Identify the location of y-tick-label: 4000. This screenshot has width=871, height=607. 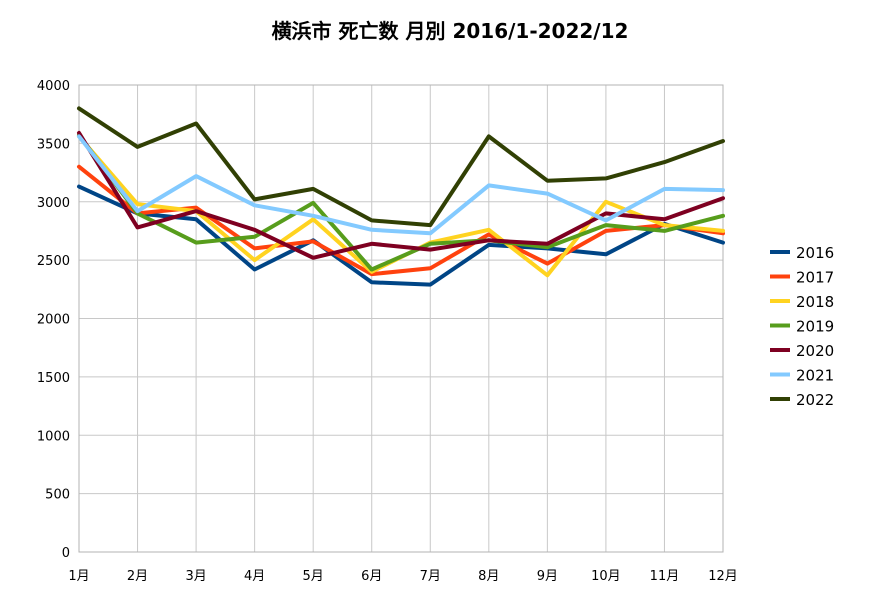
(53, 86).